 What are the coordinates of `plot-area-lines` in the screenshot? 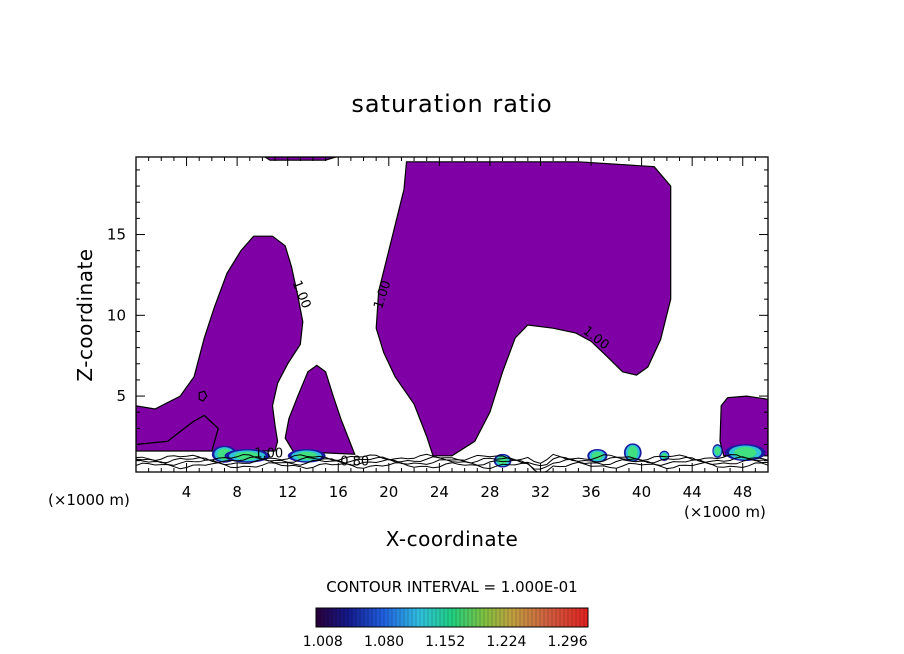 It's located at (452, 462).